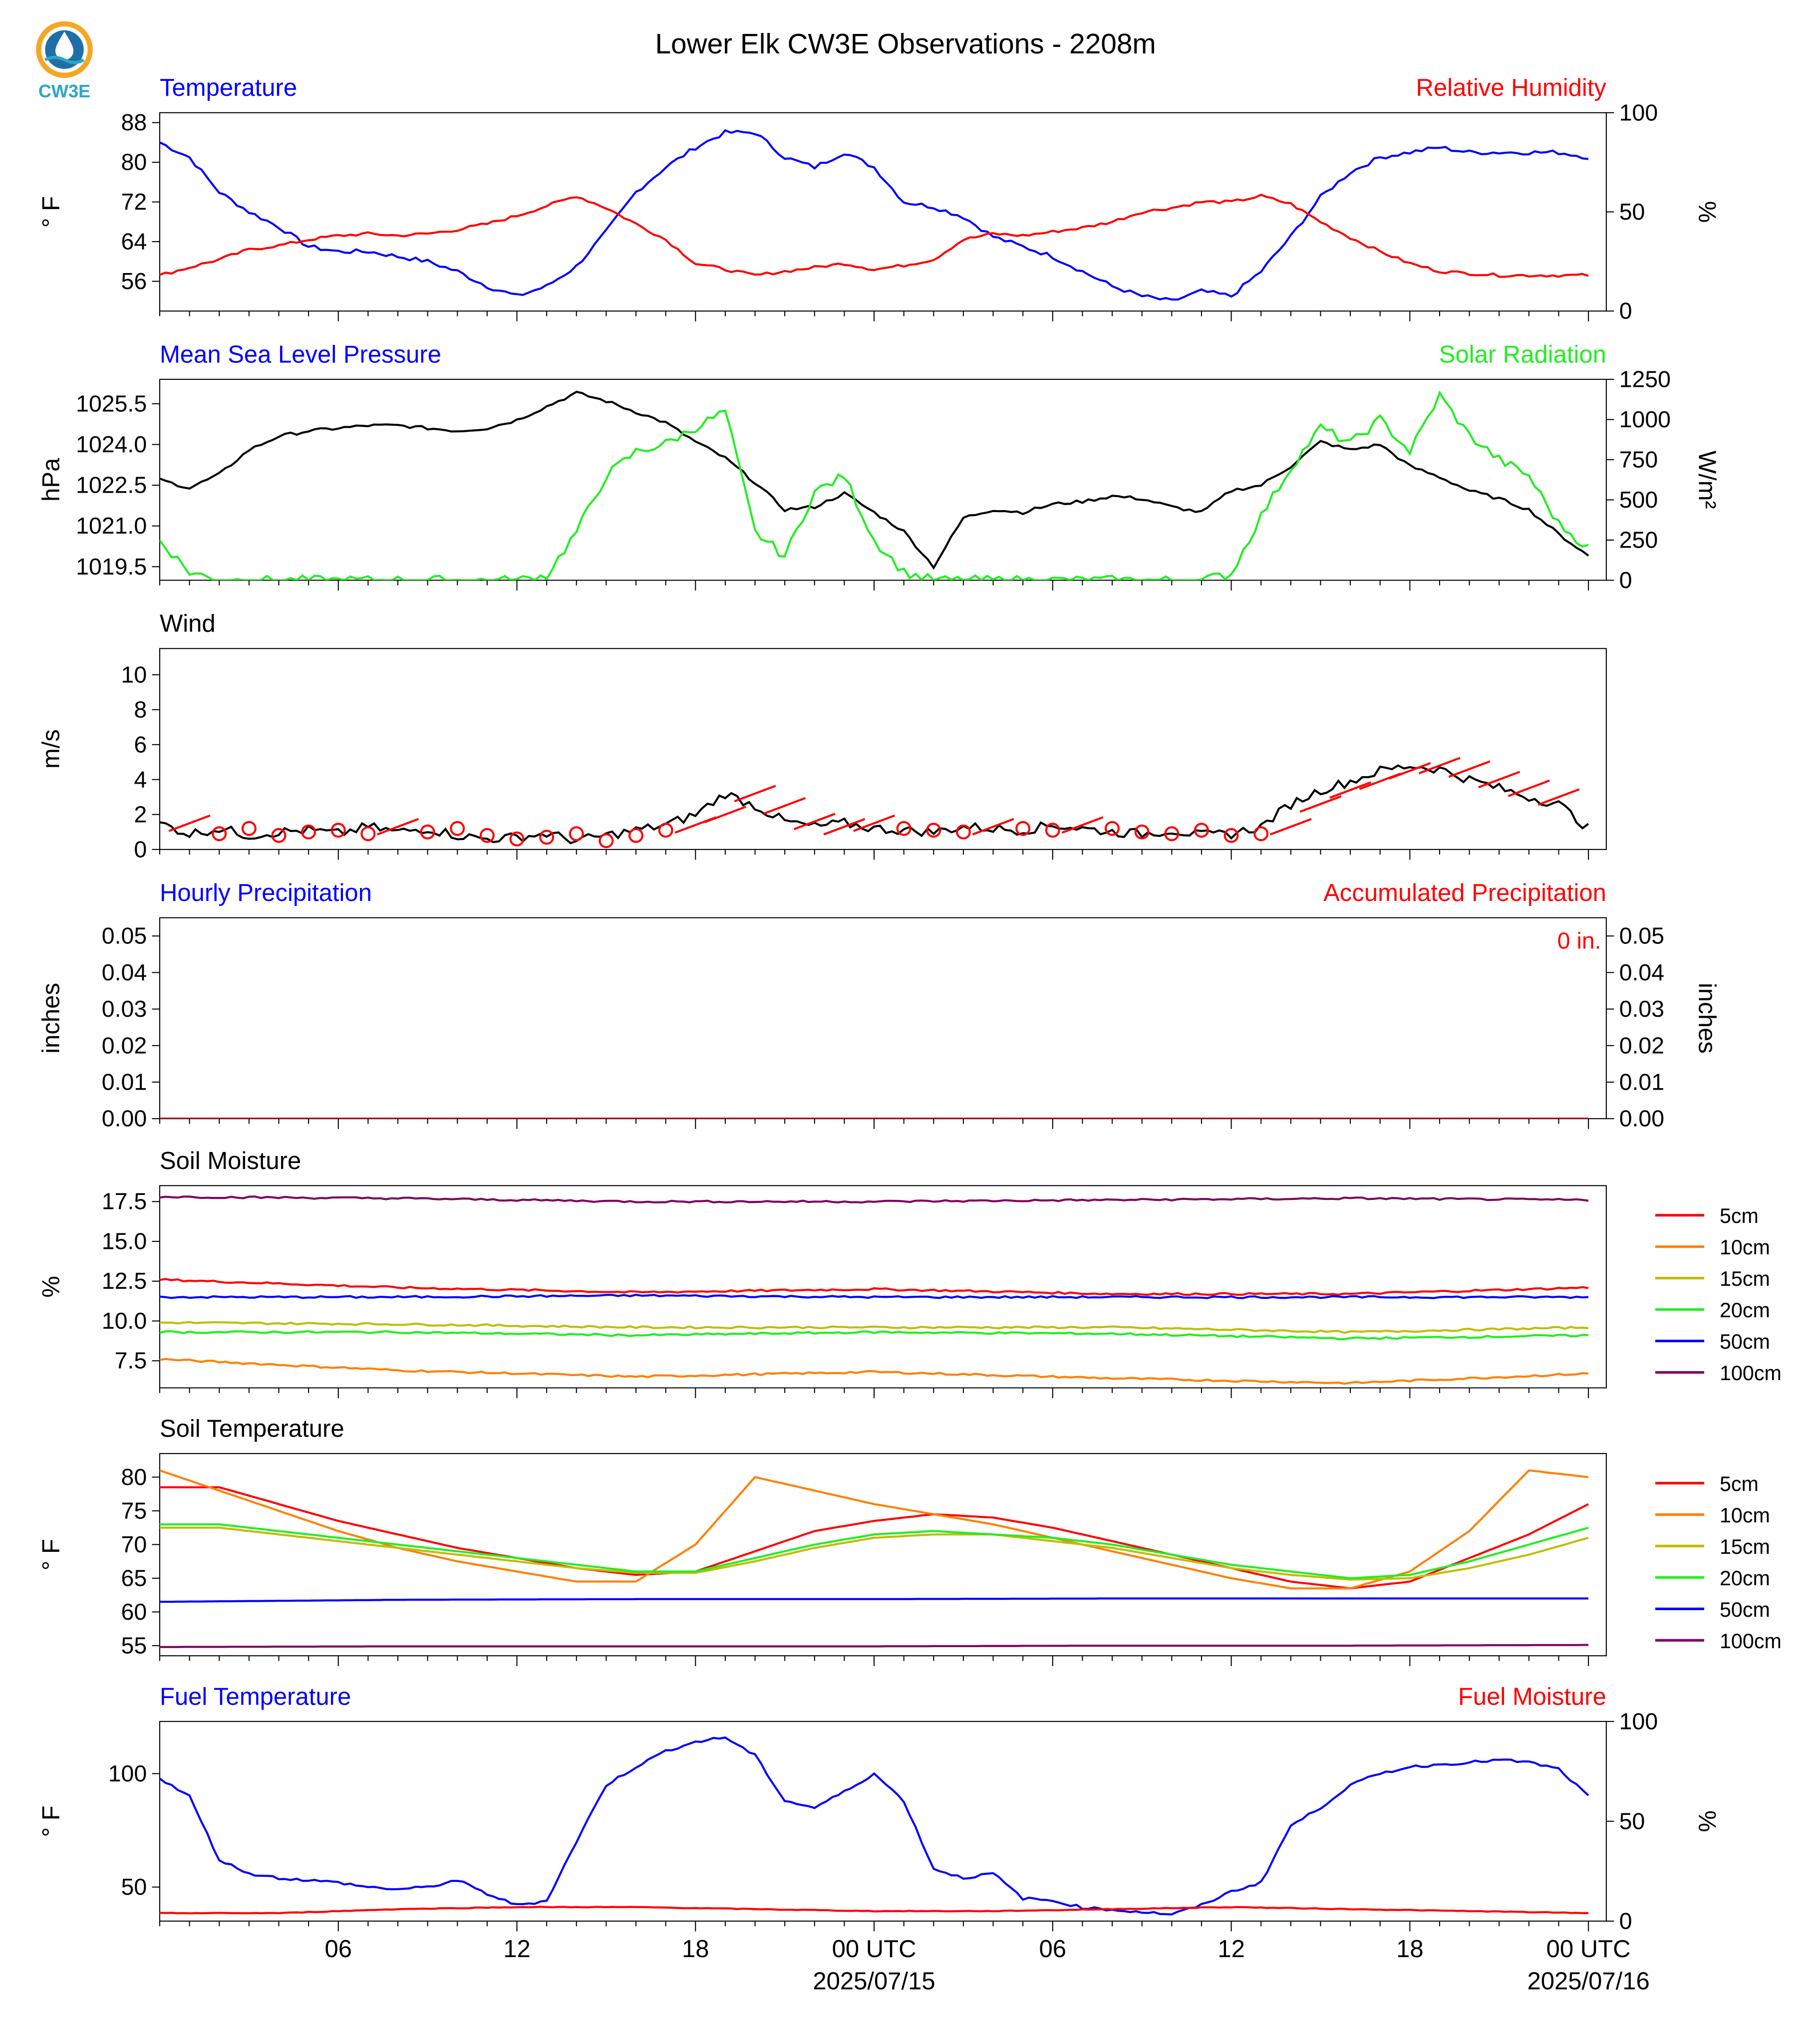 The width and height of the screenshot is (1820, 2028). I want to click on y-tick-label: 75, so click(134, 1510).